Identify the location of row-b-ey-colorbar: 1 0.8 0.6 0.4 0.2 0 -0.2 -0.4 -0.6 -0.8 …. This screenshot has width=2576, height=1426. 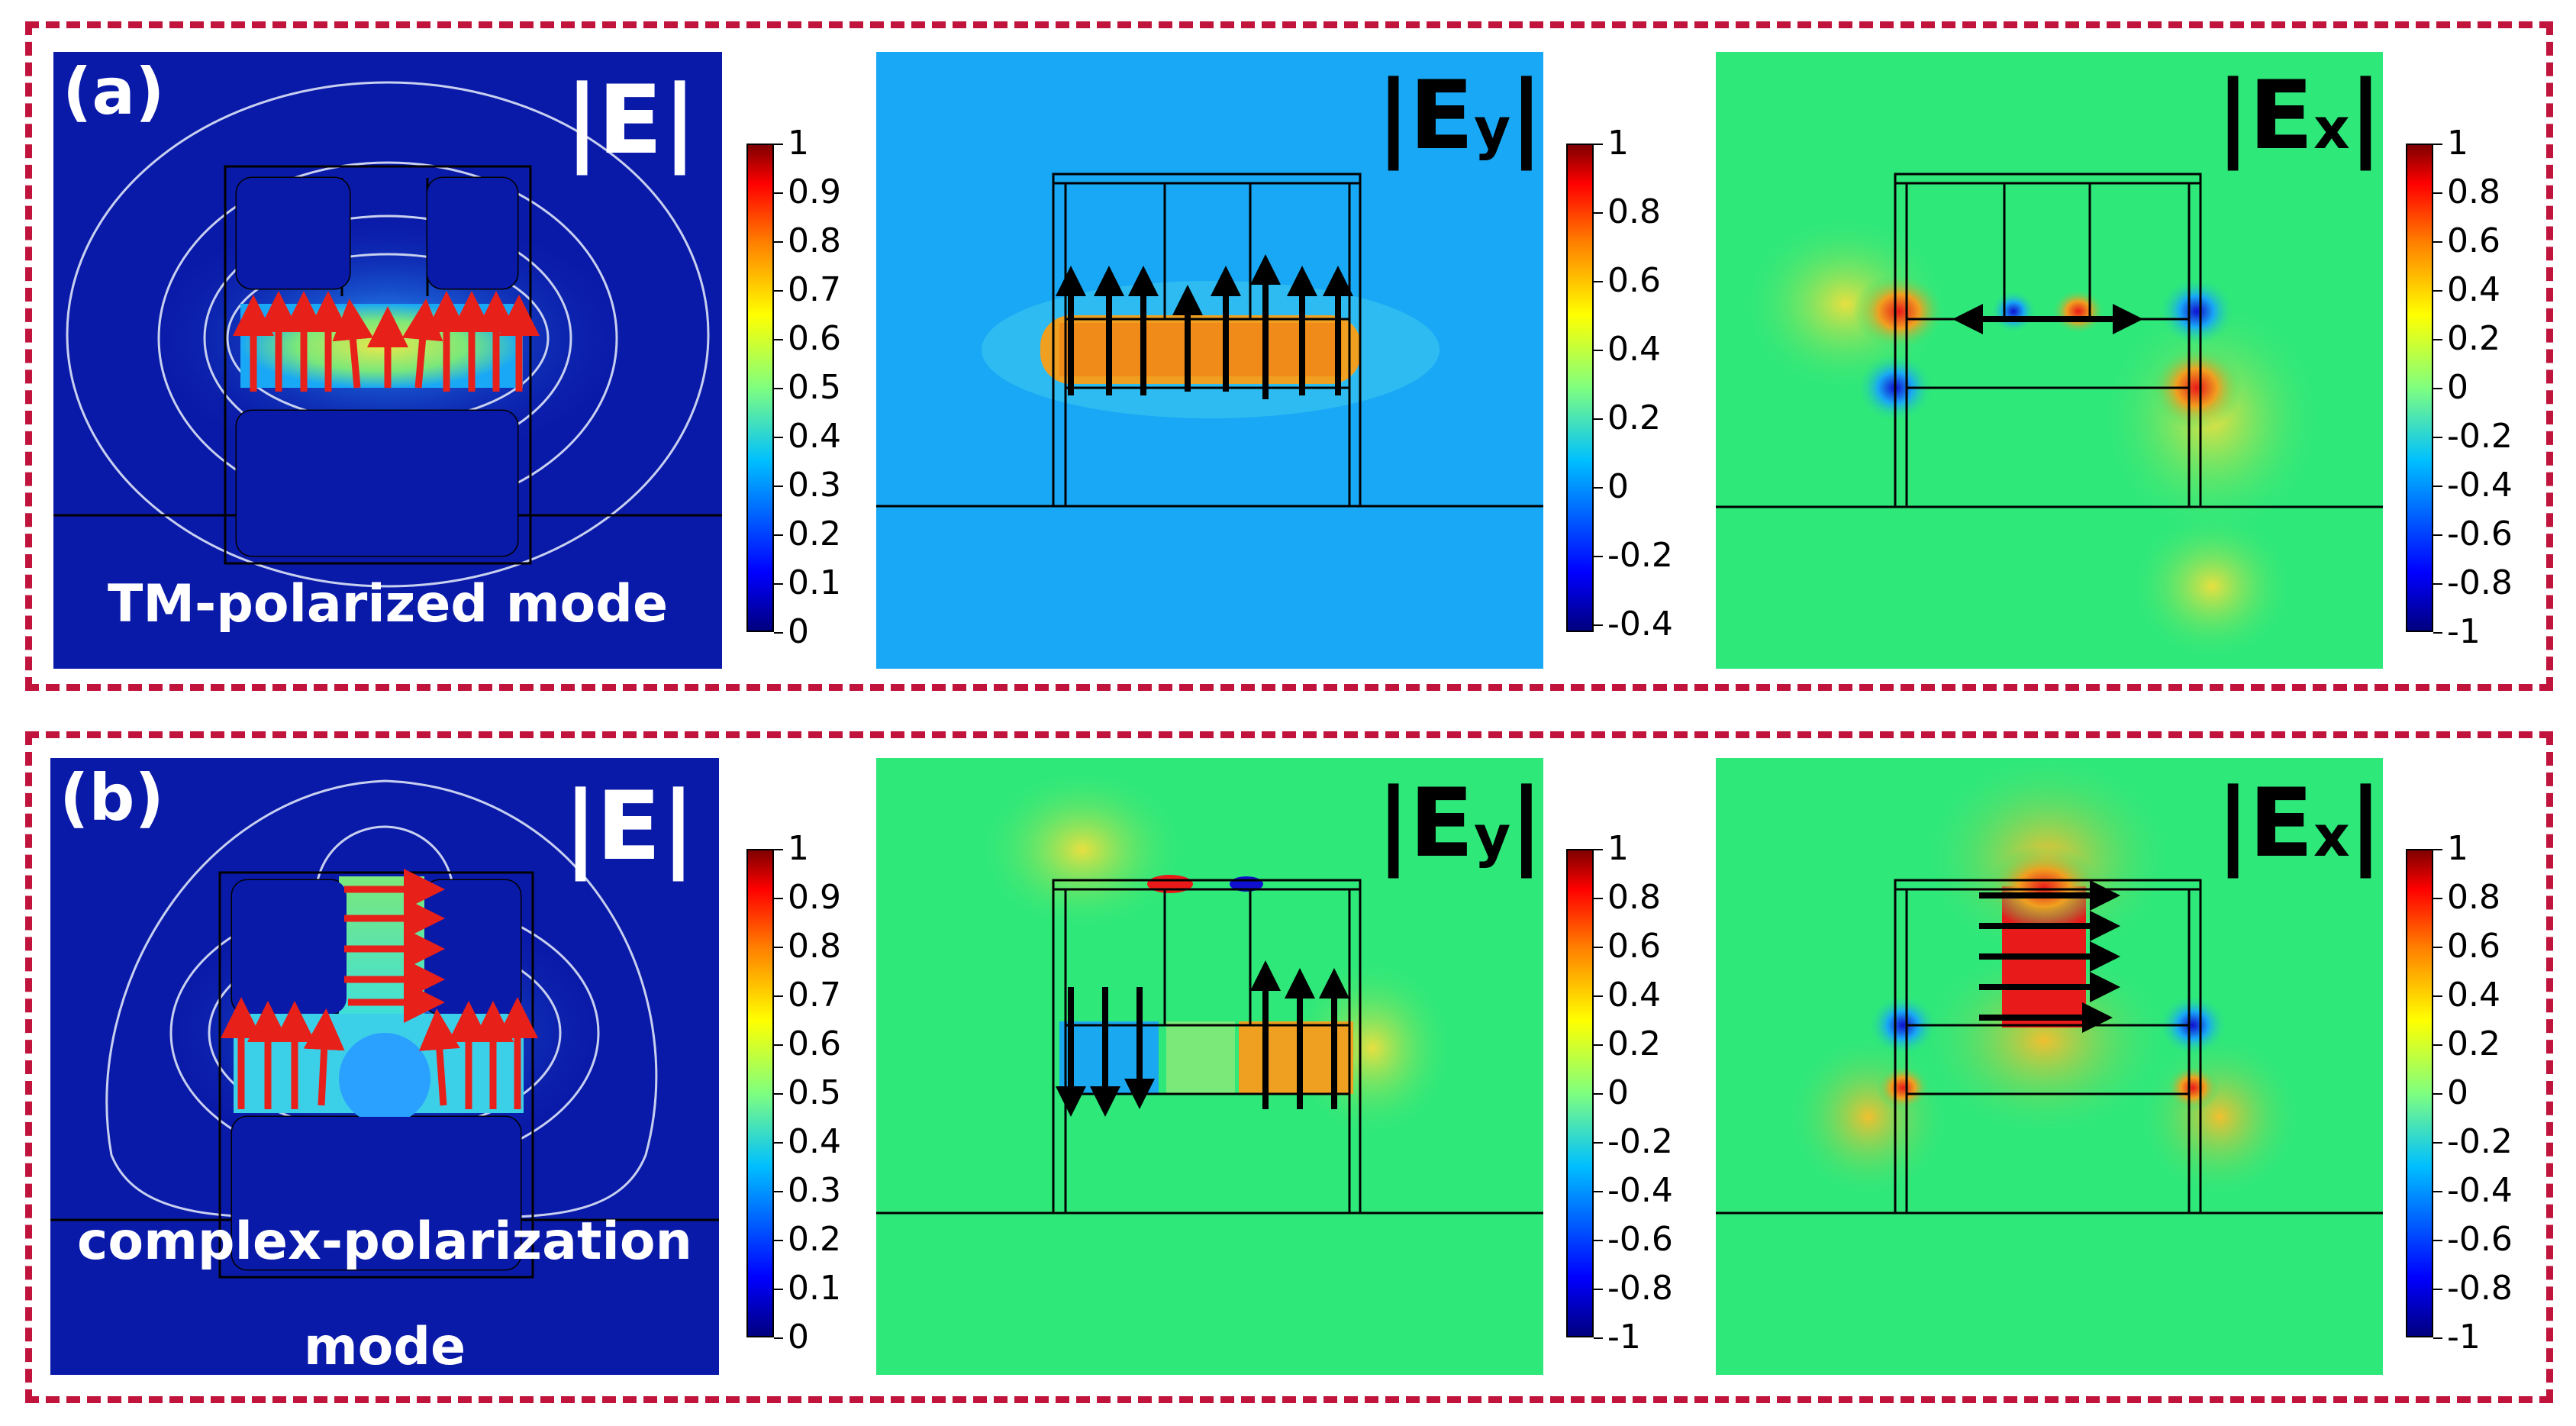
(1623, 1093).